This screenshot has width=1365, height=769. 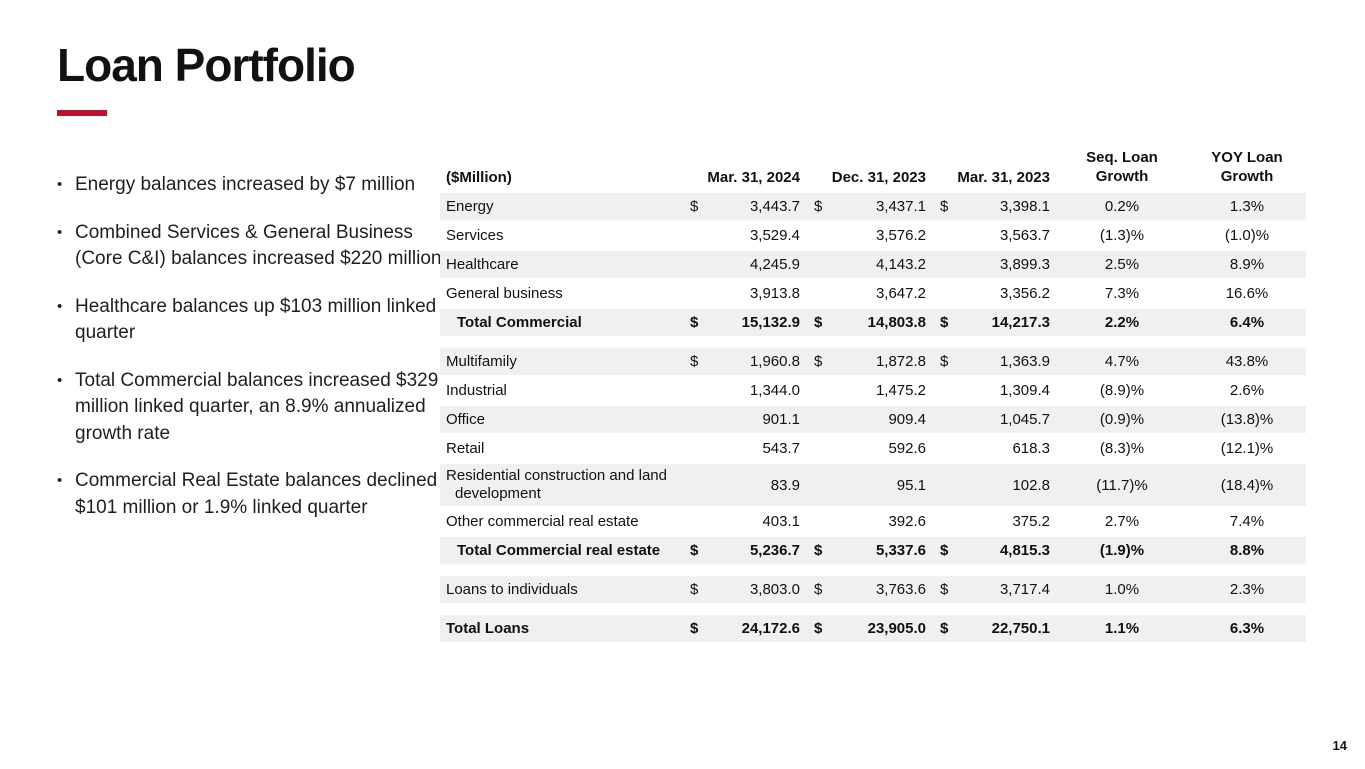 I want to click on table-unit-label: ($Million), so click(x=479, y=177).